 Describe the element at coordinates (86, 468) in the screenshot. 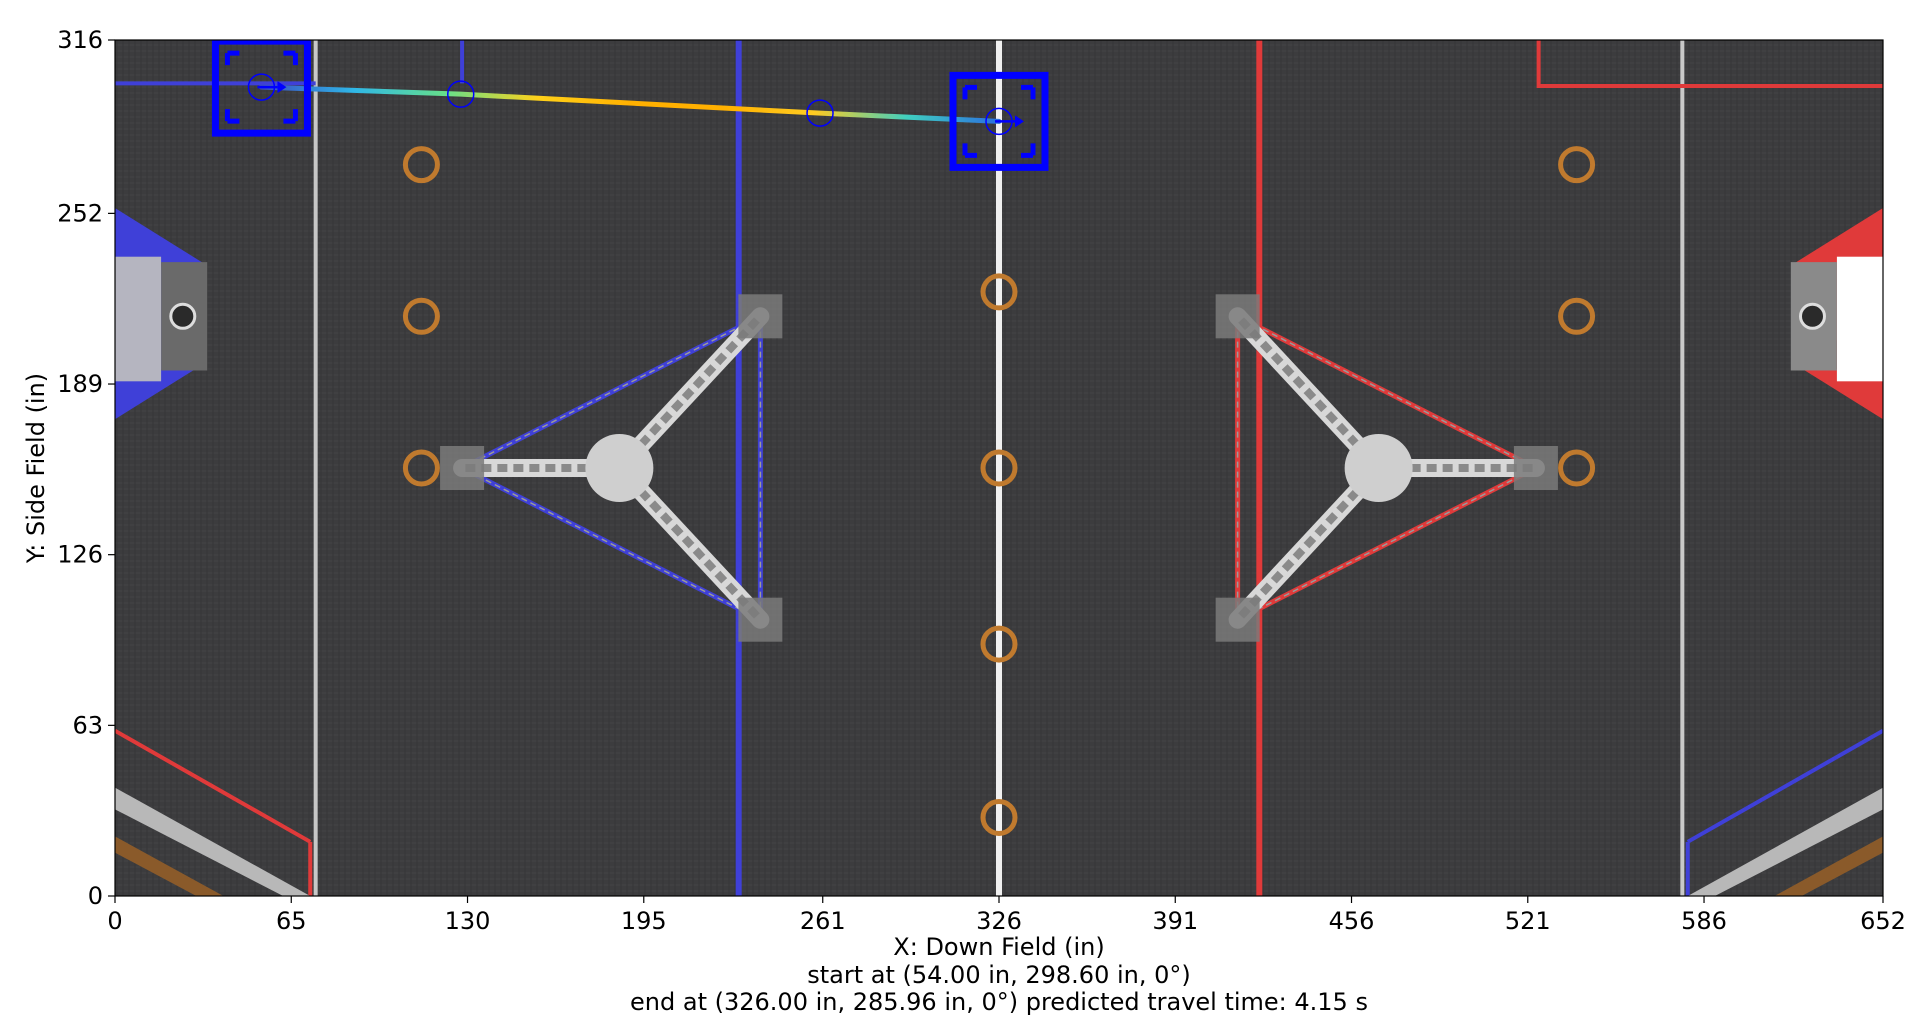

I see `y-axis-ticks: 0 63 126 189 252 316` at that location.